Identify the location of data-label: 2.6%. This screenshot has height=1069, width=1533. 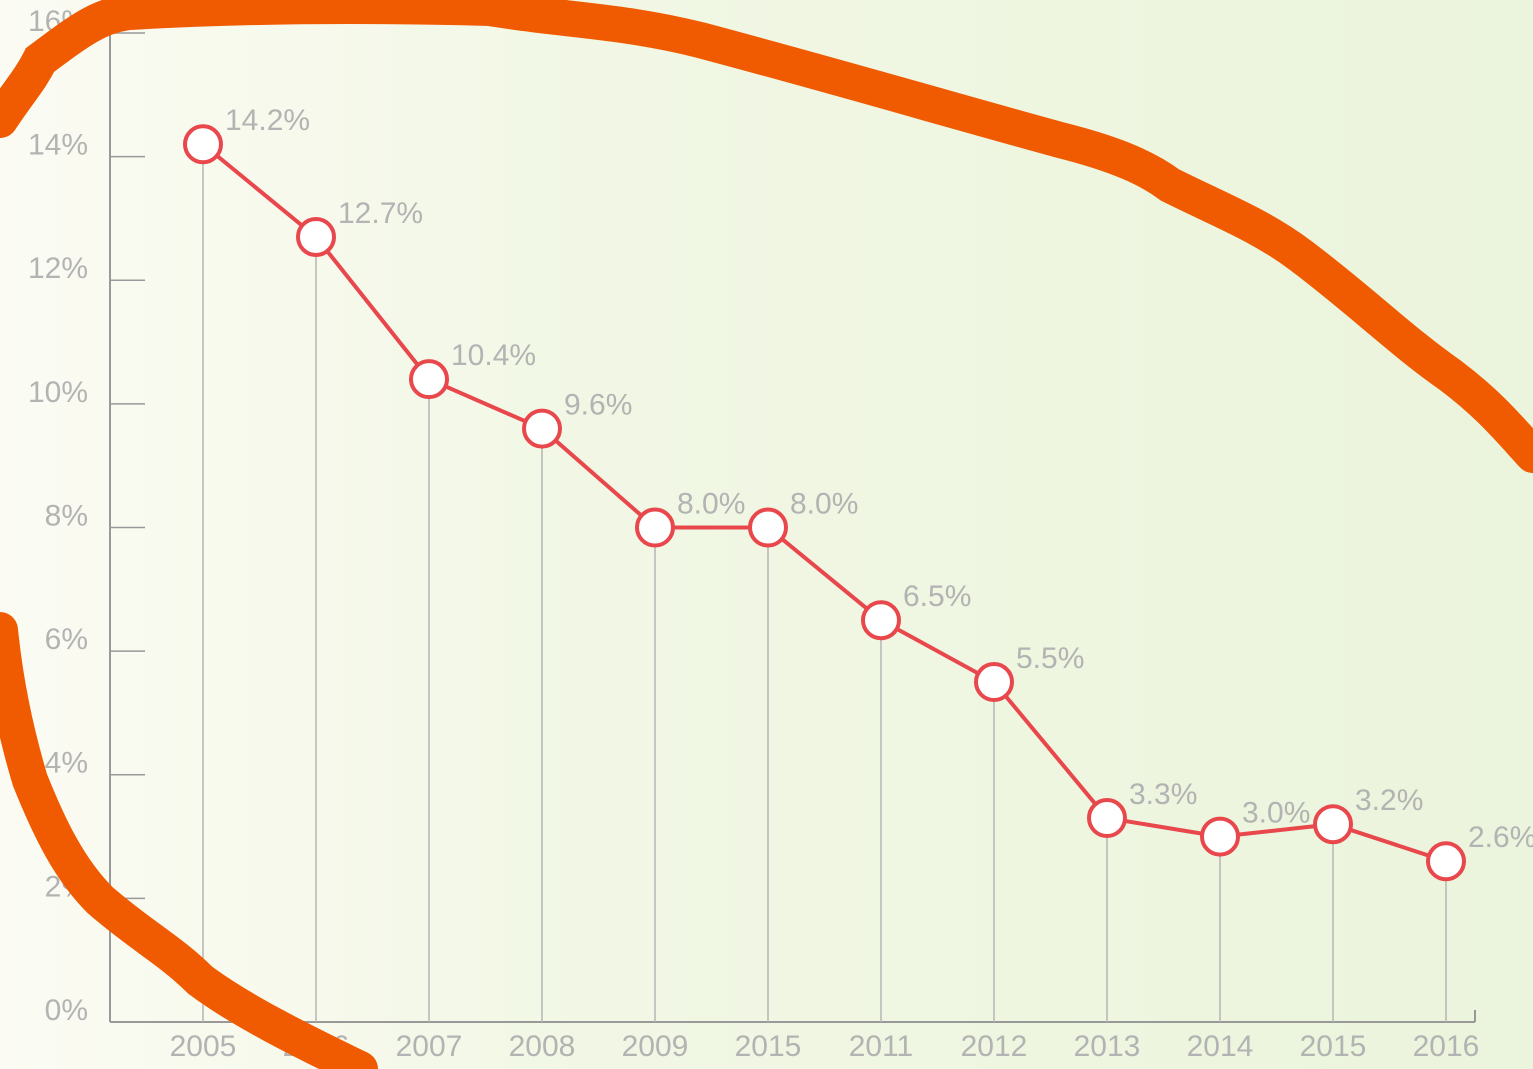
(1500, 837).